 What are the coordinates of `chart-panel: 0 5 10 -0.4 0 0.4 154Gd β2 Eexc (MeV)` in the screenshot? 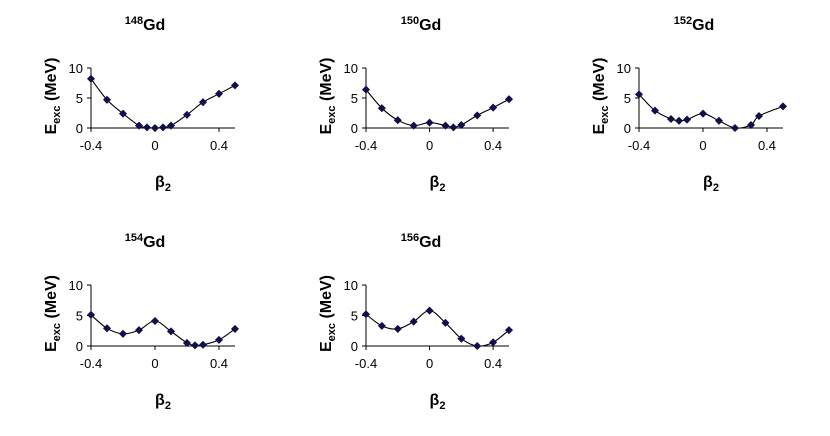 It's located at (141, 322).